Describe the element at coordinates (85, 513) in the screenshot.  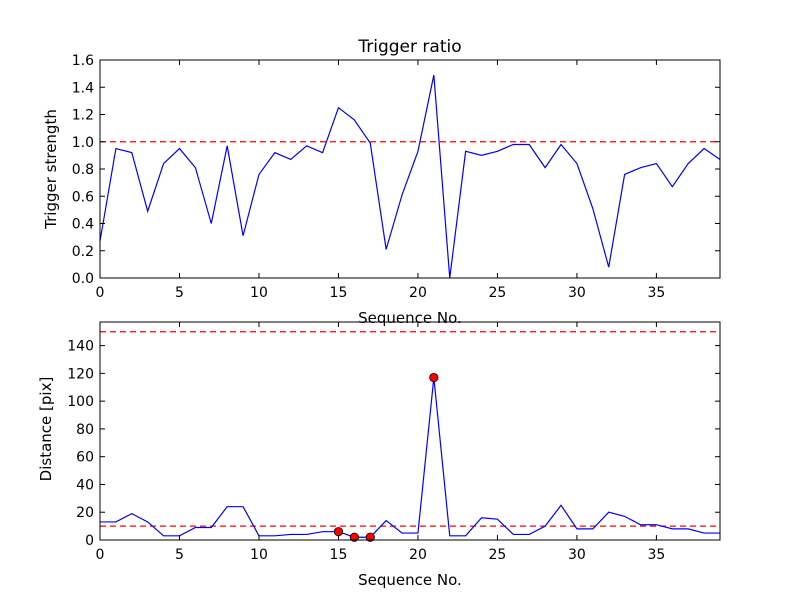
I see `y-tick-label: 20` at that location.